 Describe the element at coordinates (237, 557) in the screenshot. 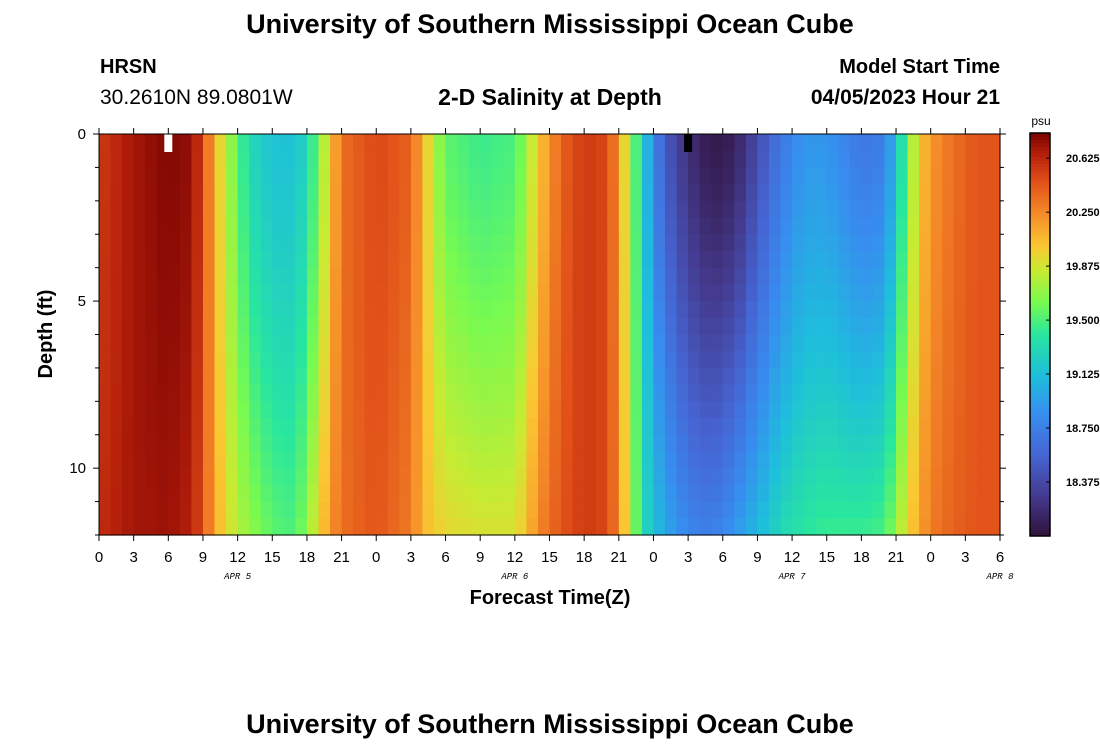

I see `x-tick-label: 12` at that location.